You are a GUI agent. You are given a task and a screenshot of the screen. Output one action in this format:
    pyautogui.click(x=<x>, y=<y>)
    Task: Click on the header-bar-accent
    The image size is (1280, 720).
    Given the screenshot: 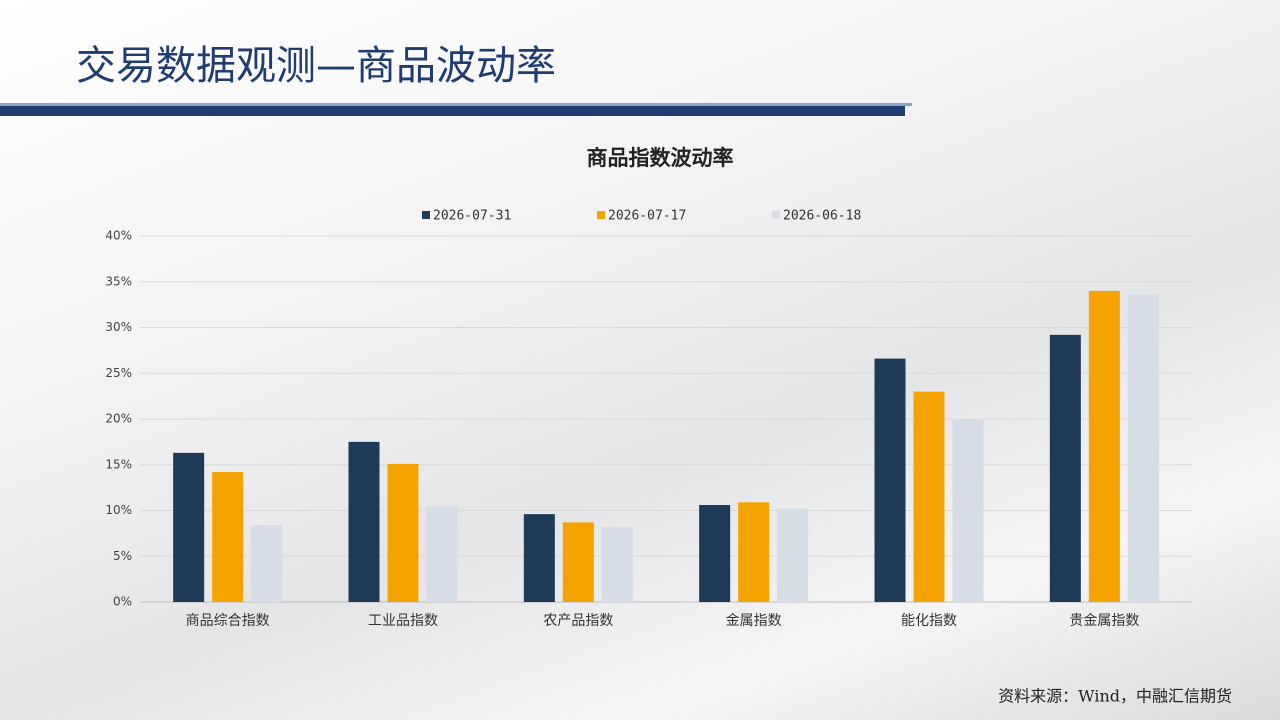 What is the action you would take?
    pyautogui.click(x=456, y=104)
    